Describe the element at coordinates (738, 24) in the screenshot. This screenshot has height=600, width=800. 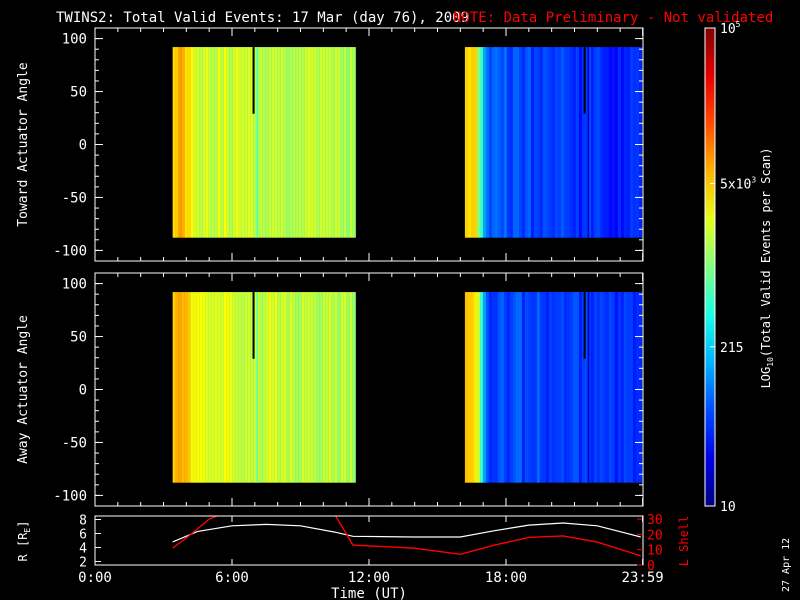
I see `colorbar-tick-sup: 5` at that location.